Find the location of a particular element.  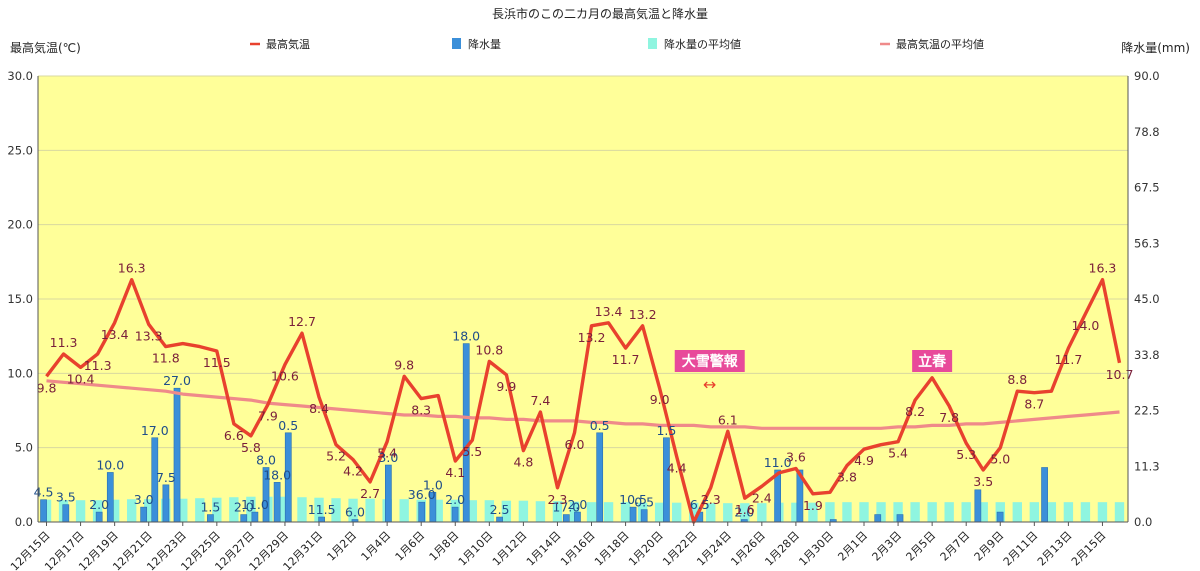

precip-value-label: 6.5 is located at coordinates (700, 504).